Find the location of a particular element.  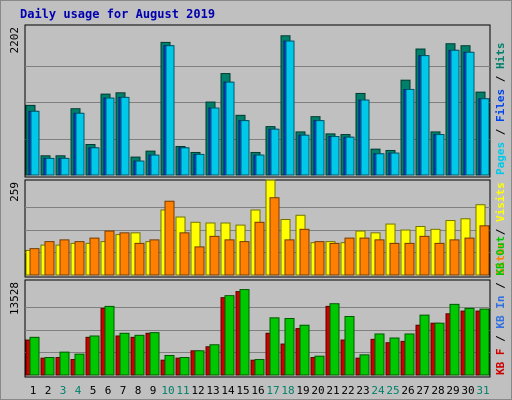

x-tick-label: 15 is located at coordinates (242, 390).